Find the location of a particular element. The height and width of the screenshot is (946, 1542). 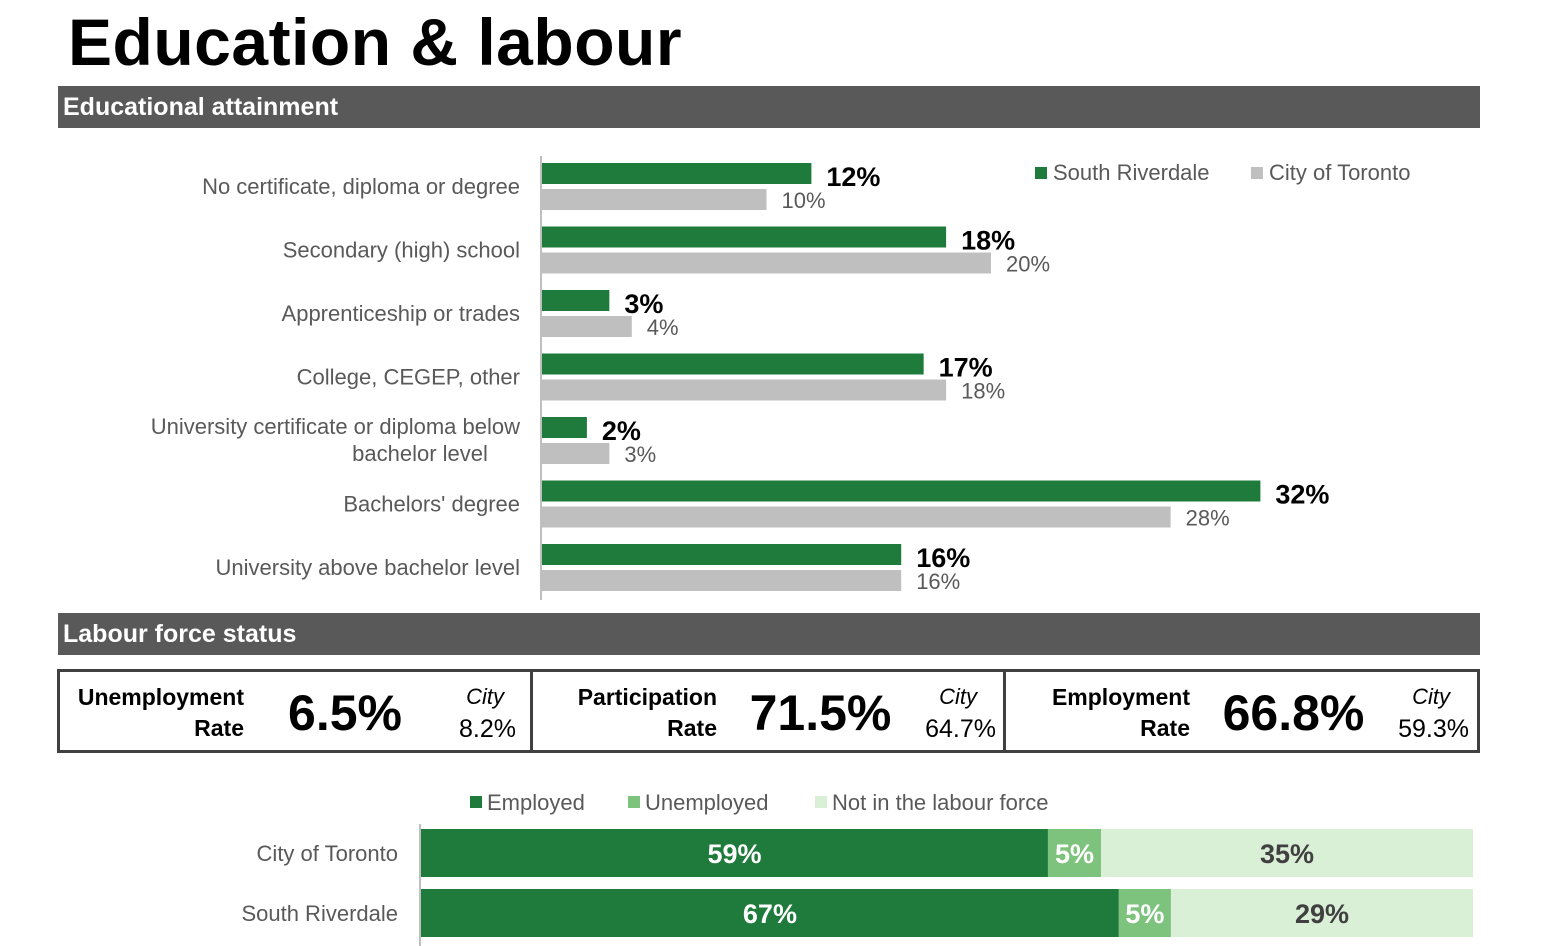

legend-label-city-of-toronto: City of Toronto is located at coordinates (1339, 172).